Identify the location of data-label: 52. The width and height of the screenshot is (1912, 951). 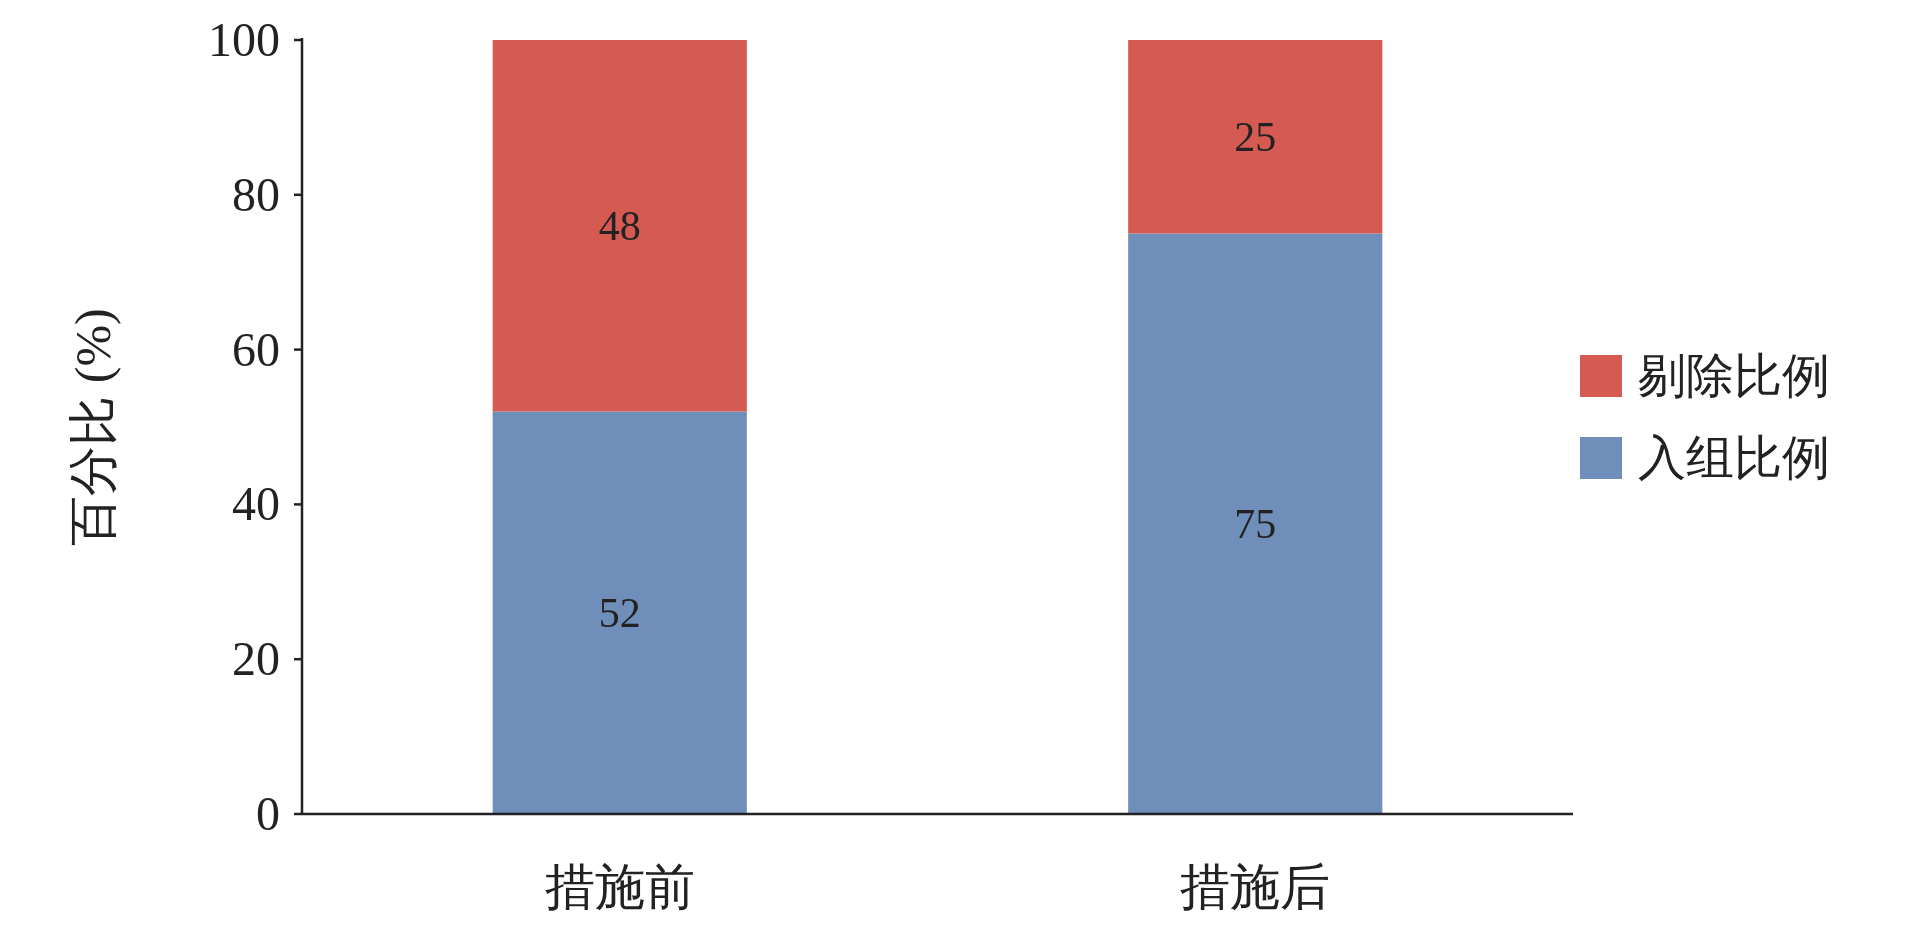
(619, 612).